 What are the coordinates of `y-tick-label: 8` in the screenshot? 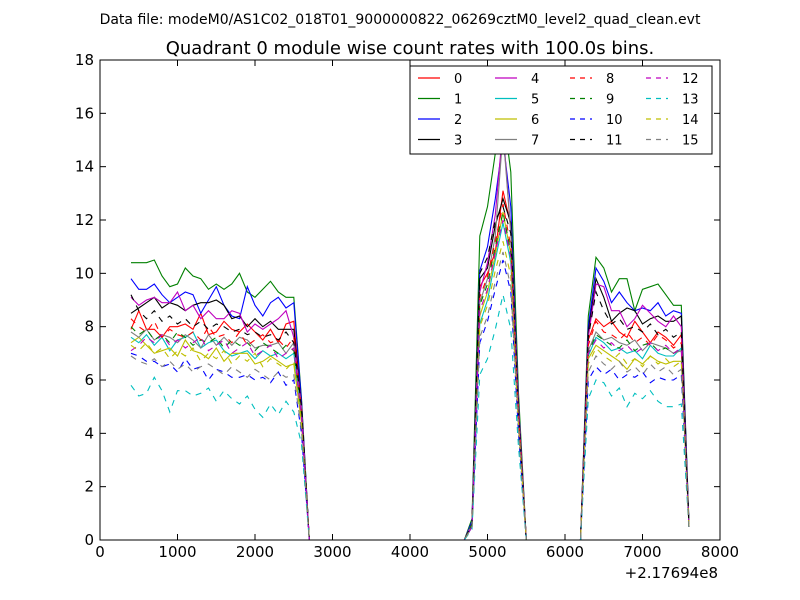 It's located at (89, 327).